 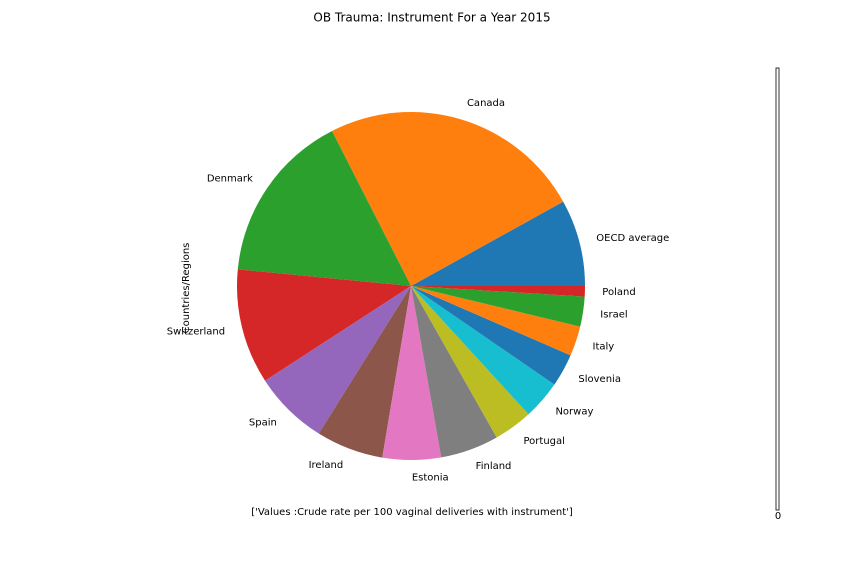 What do you see at coordinates (599, 379) in the screenshot?
I see `slice-label: Slovenia` at bounding box center [599, 379].